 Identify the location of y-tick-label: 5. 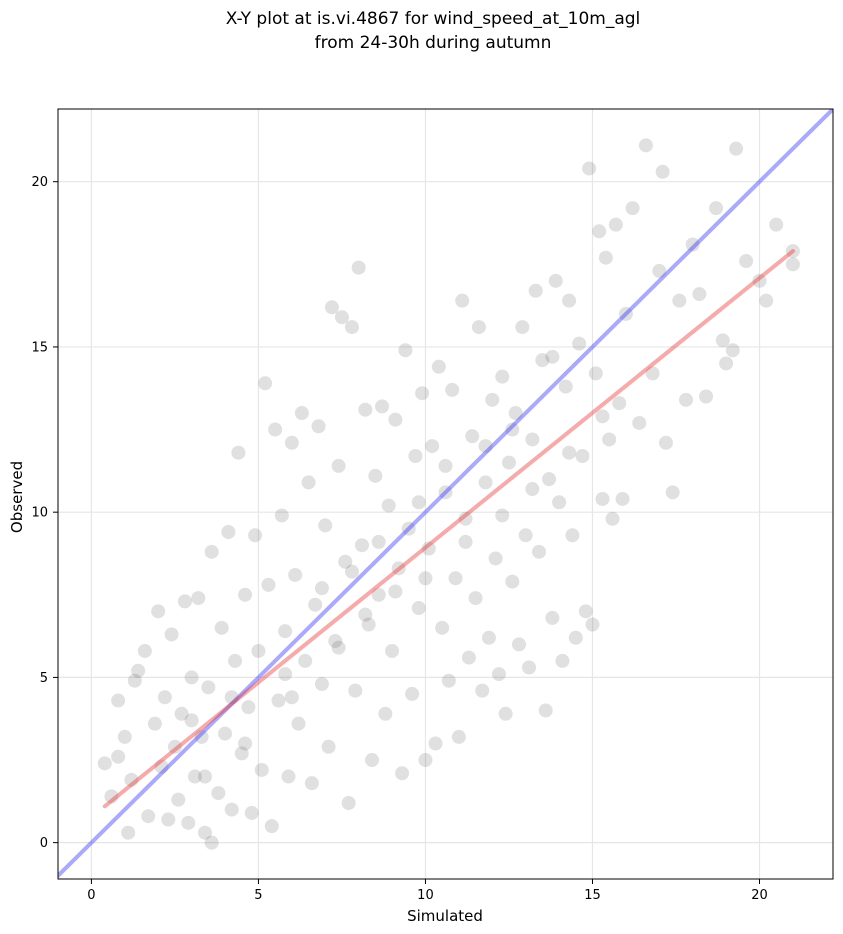
(44, 678).